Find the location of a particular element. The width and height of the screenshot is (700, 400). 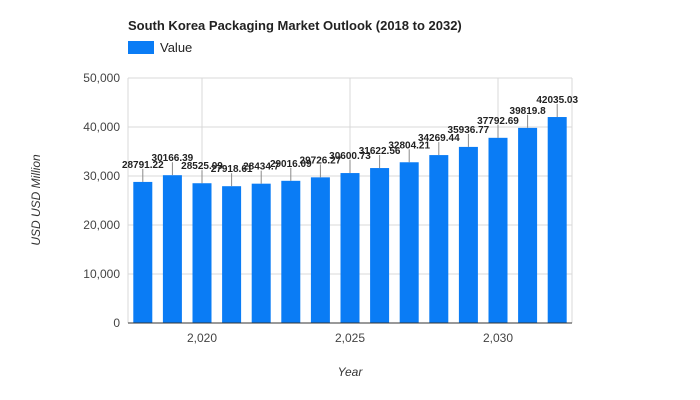

legend-label: Value is located at coordinates (176, 47).